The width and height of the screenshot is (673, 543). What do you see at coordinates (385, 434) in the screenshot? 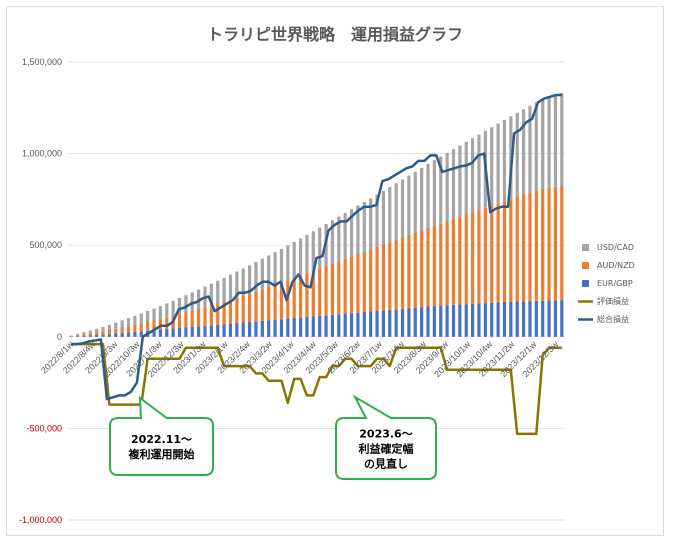
I see `callout-text: 2023.6～` at bounding box center [385, 434].